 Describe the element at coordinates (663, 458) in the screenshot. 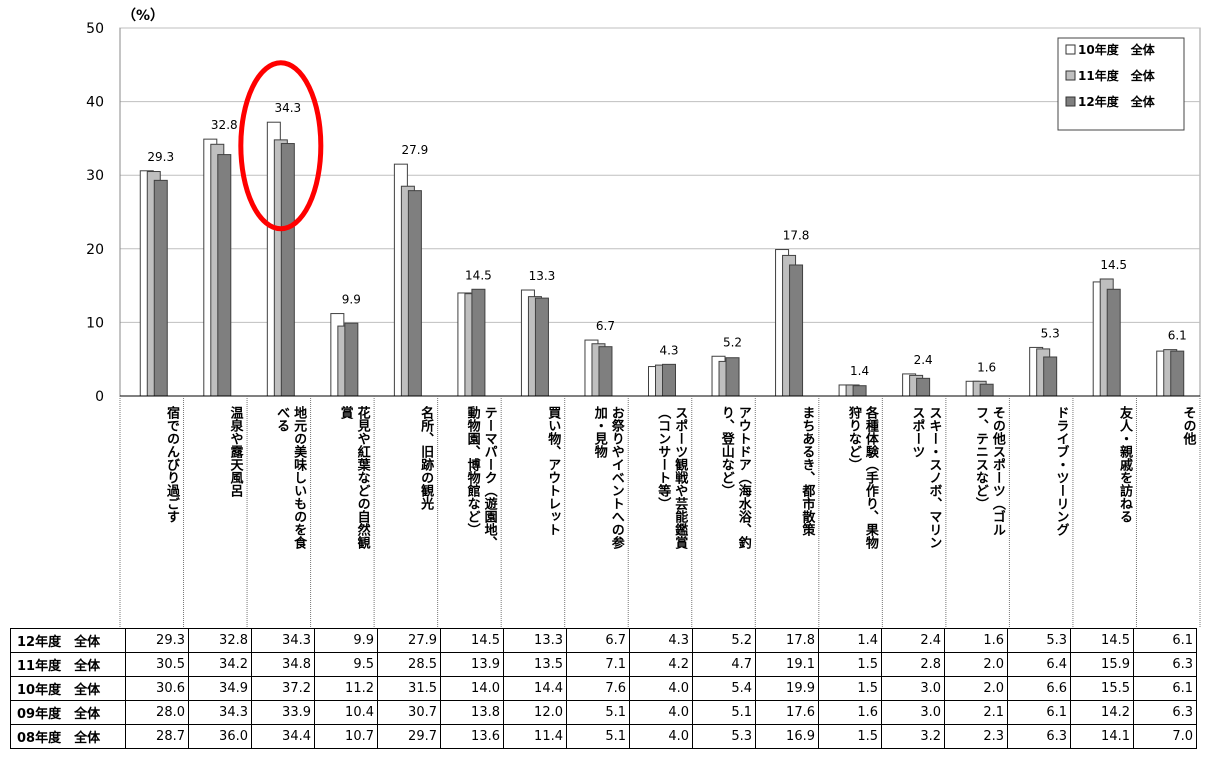

I see `category-label: （コンサート等）` at that location.